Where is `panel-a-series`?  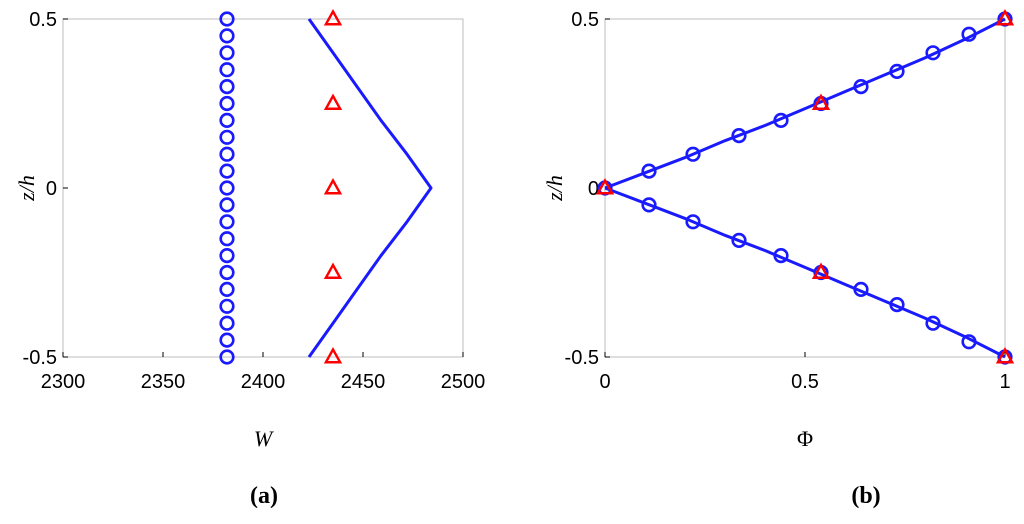 panel-a-series is located at coordinates (326, 187).